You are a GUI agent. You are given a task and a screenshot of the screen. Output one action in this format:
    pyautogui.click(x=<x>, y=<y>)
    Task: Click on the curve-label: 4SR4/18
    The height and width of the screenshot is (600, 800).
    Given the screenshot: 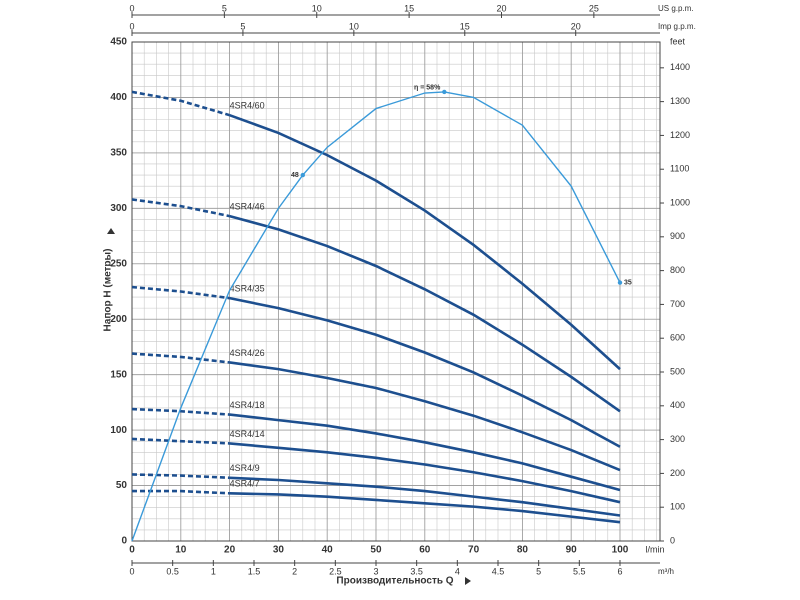 What is the action you would take?
    pyautogui.click(x=247, y=405)
    